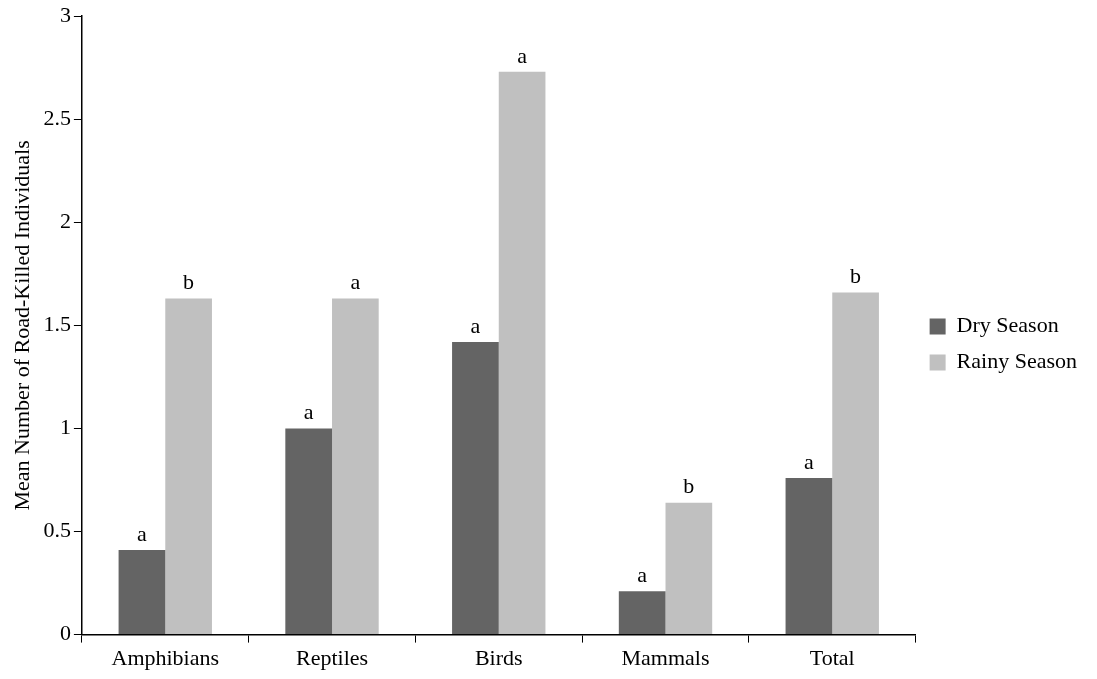  What do you see at coordinates (832, 657) in the screenshot?
I see `x-tick-label: Total` at bounding box center [832, 657].